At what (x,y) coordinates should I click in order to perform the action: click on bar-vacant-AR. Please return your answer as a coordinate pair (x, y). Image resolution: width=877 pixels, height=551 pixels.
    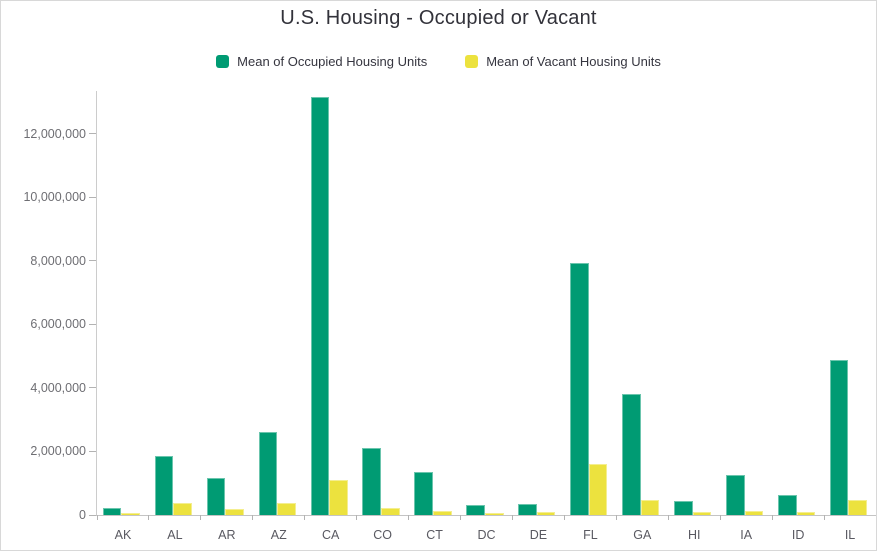
    Looking at the image, I should click on (234, 511).